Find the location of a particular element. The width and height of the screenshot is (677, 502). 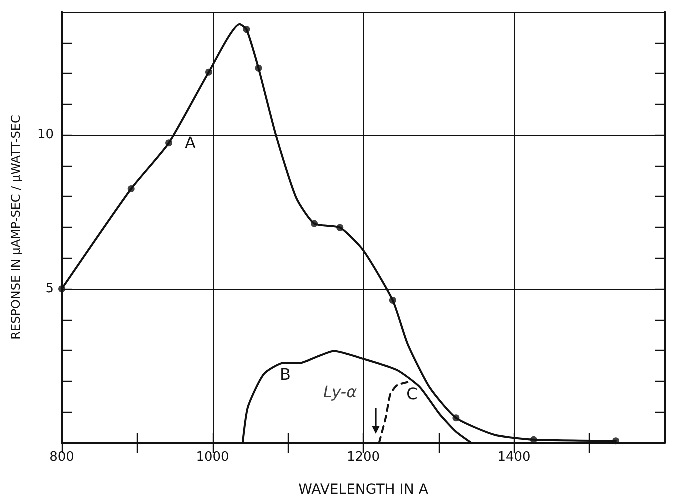

y-tick-label: 5 is located at coordinates (50, 289).